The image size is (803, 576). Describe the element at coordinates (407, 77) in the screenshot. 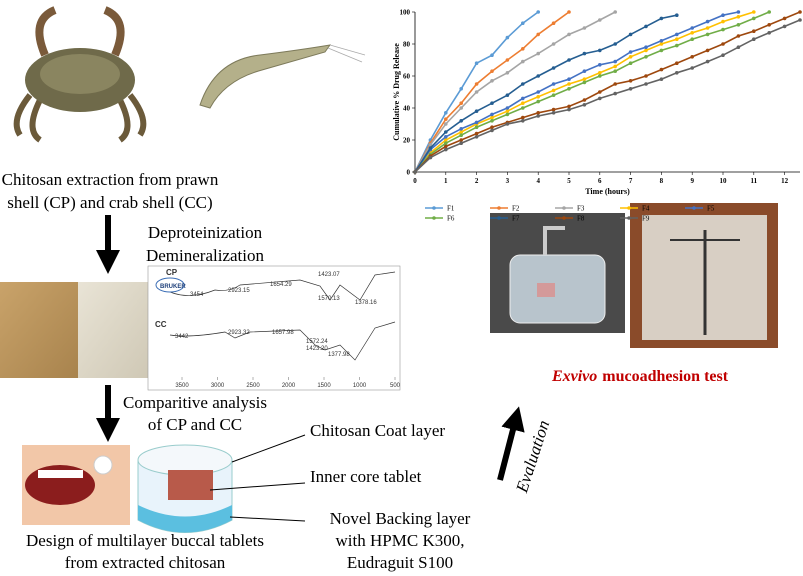

I see `y-tick-label: 60` at that location.